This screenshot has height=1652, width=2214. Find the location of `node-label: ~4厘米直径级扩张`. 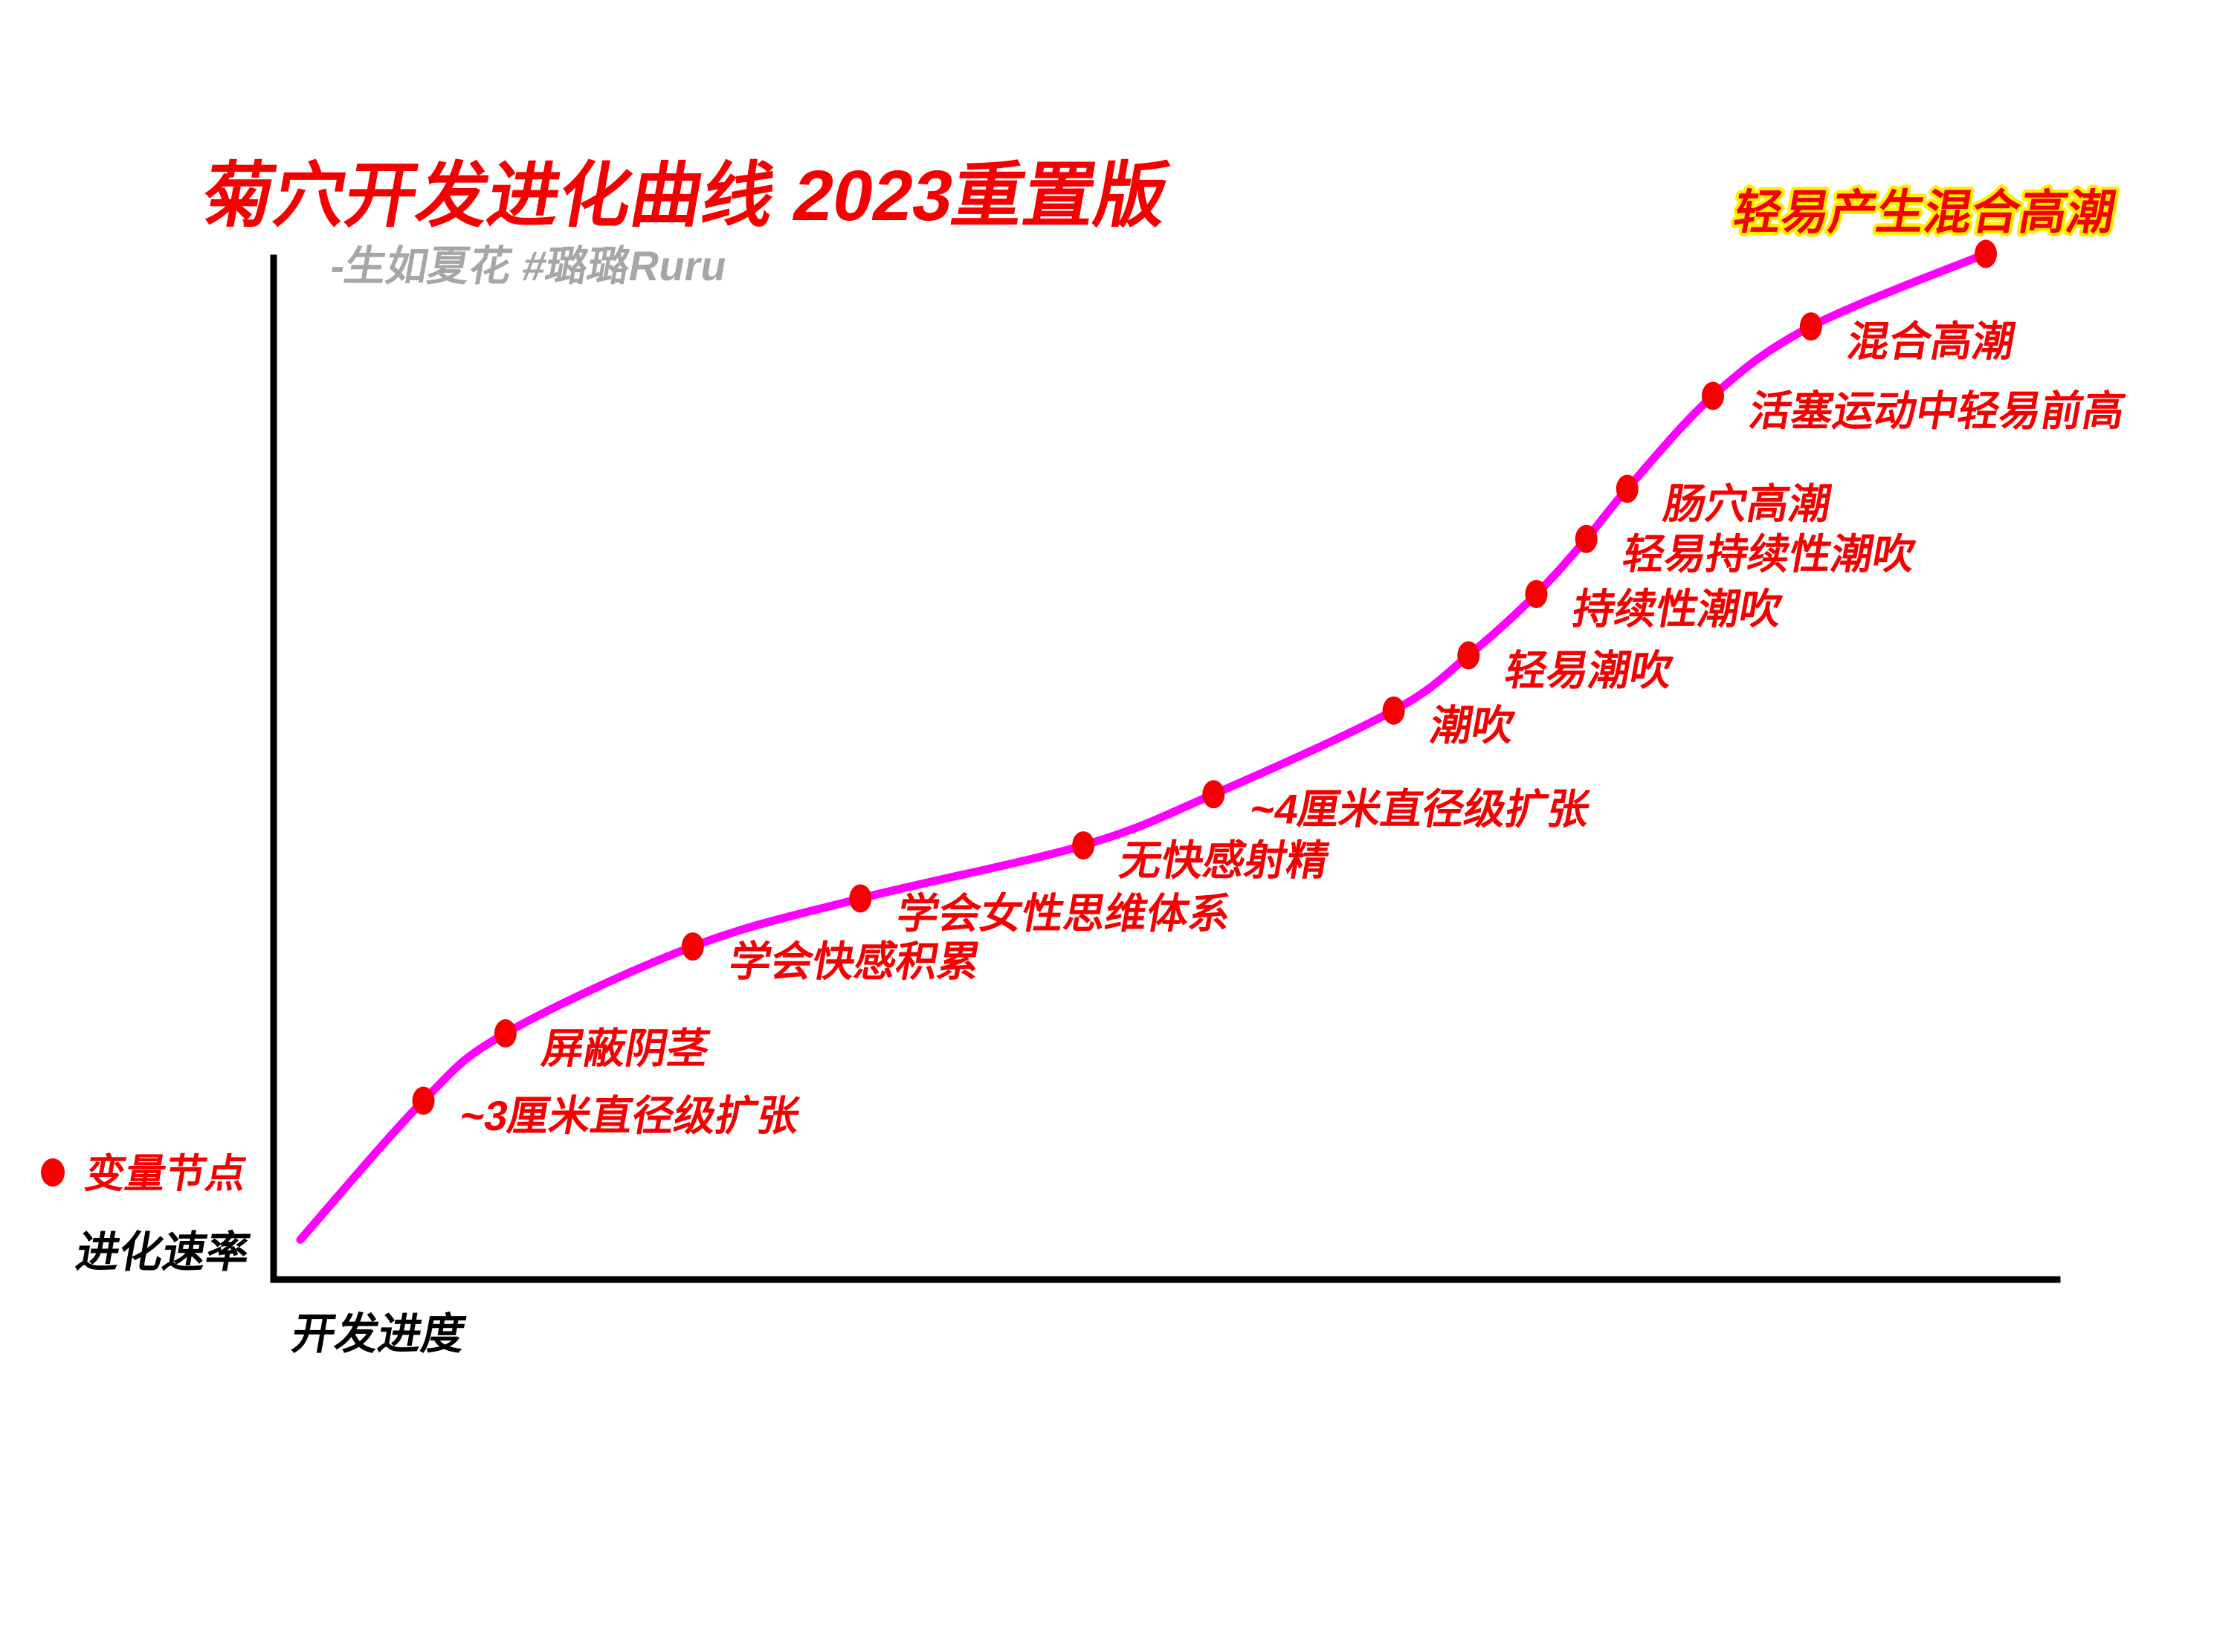

node-label: ~4厘米直径级扩张 is located at coordinates (1420, 810).